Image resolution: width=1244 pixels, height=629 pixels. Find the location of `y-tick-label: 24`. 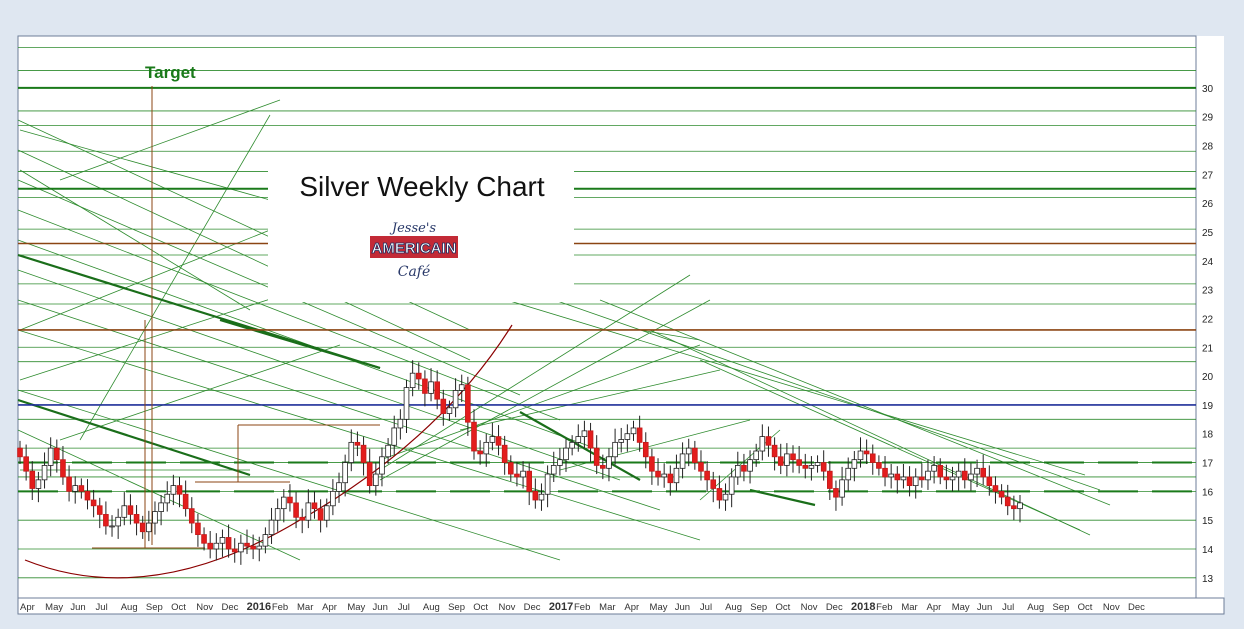

y-tick-label: 24 is located at coordinates (1208, 262).